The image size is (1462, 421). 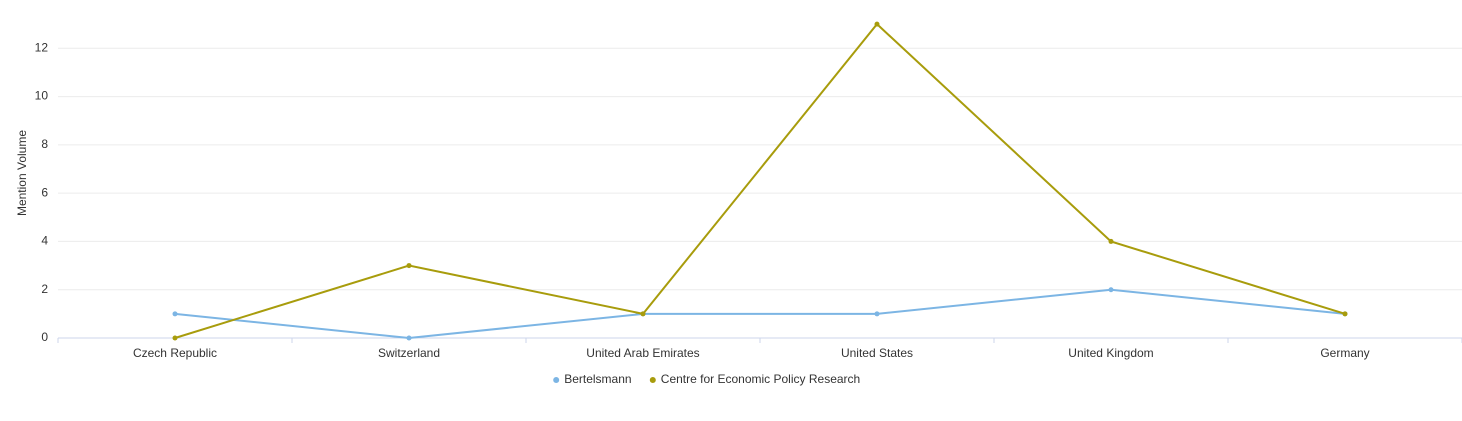 I want to click on y-tick-label: 12, so click(x=42, y=47).